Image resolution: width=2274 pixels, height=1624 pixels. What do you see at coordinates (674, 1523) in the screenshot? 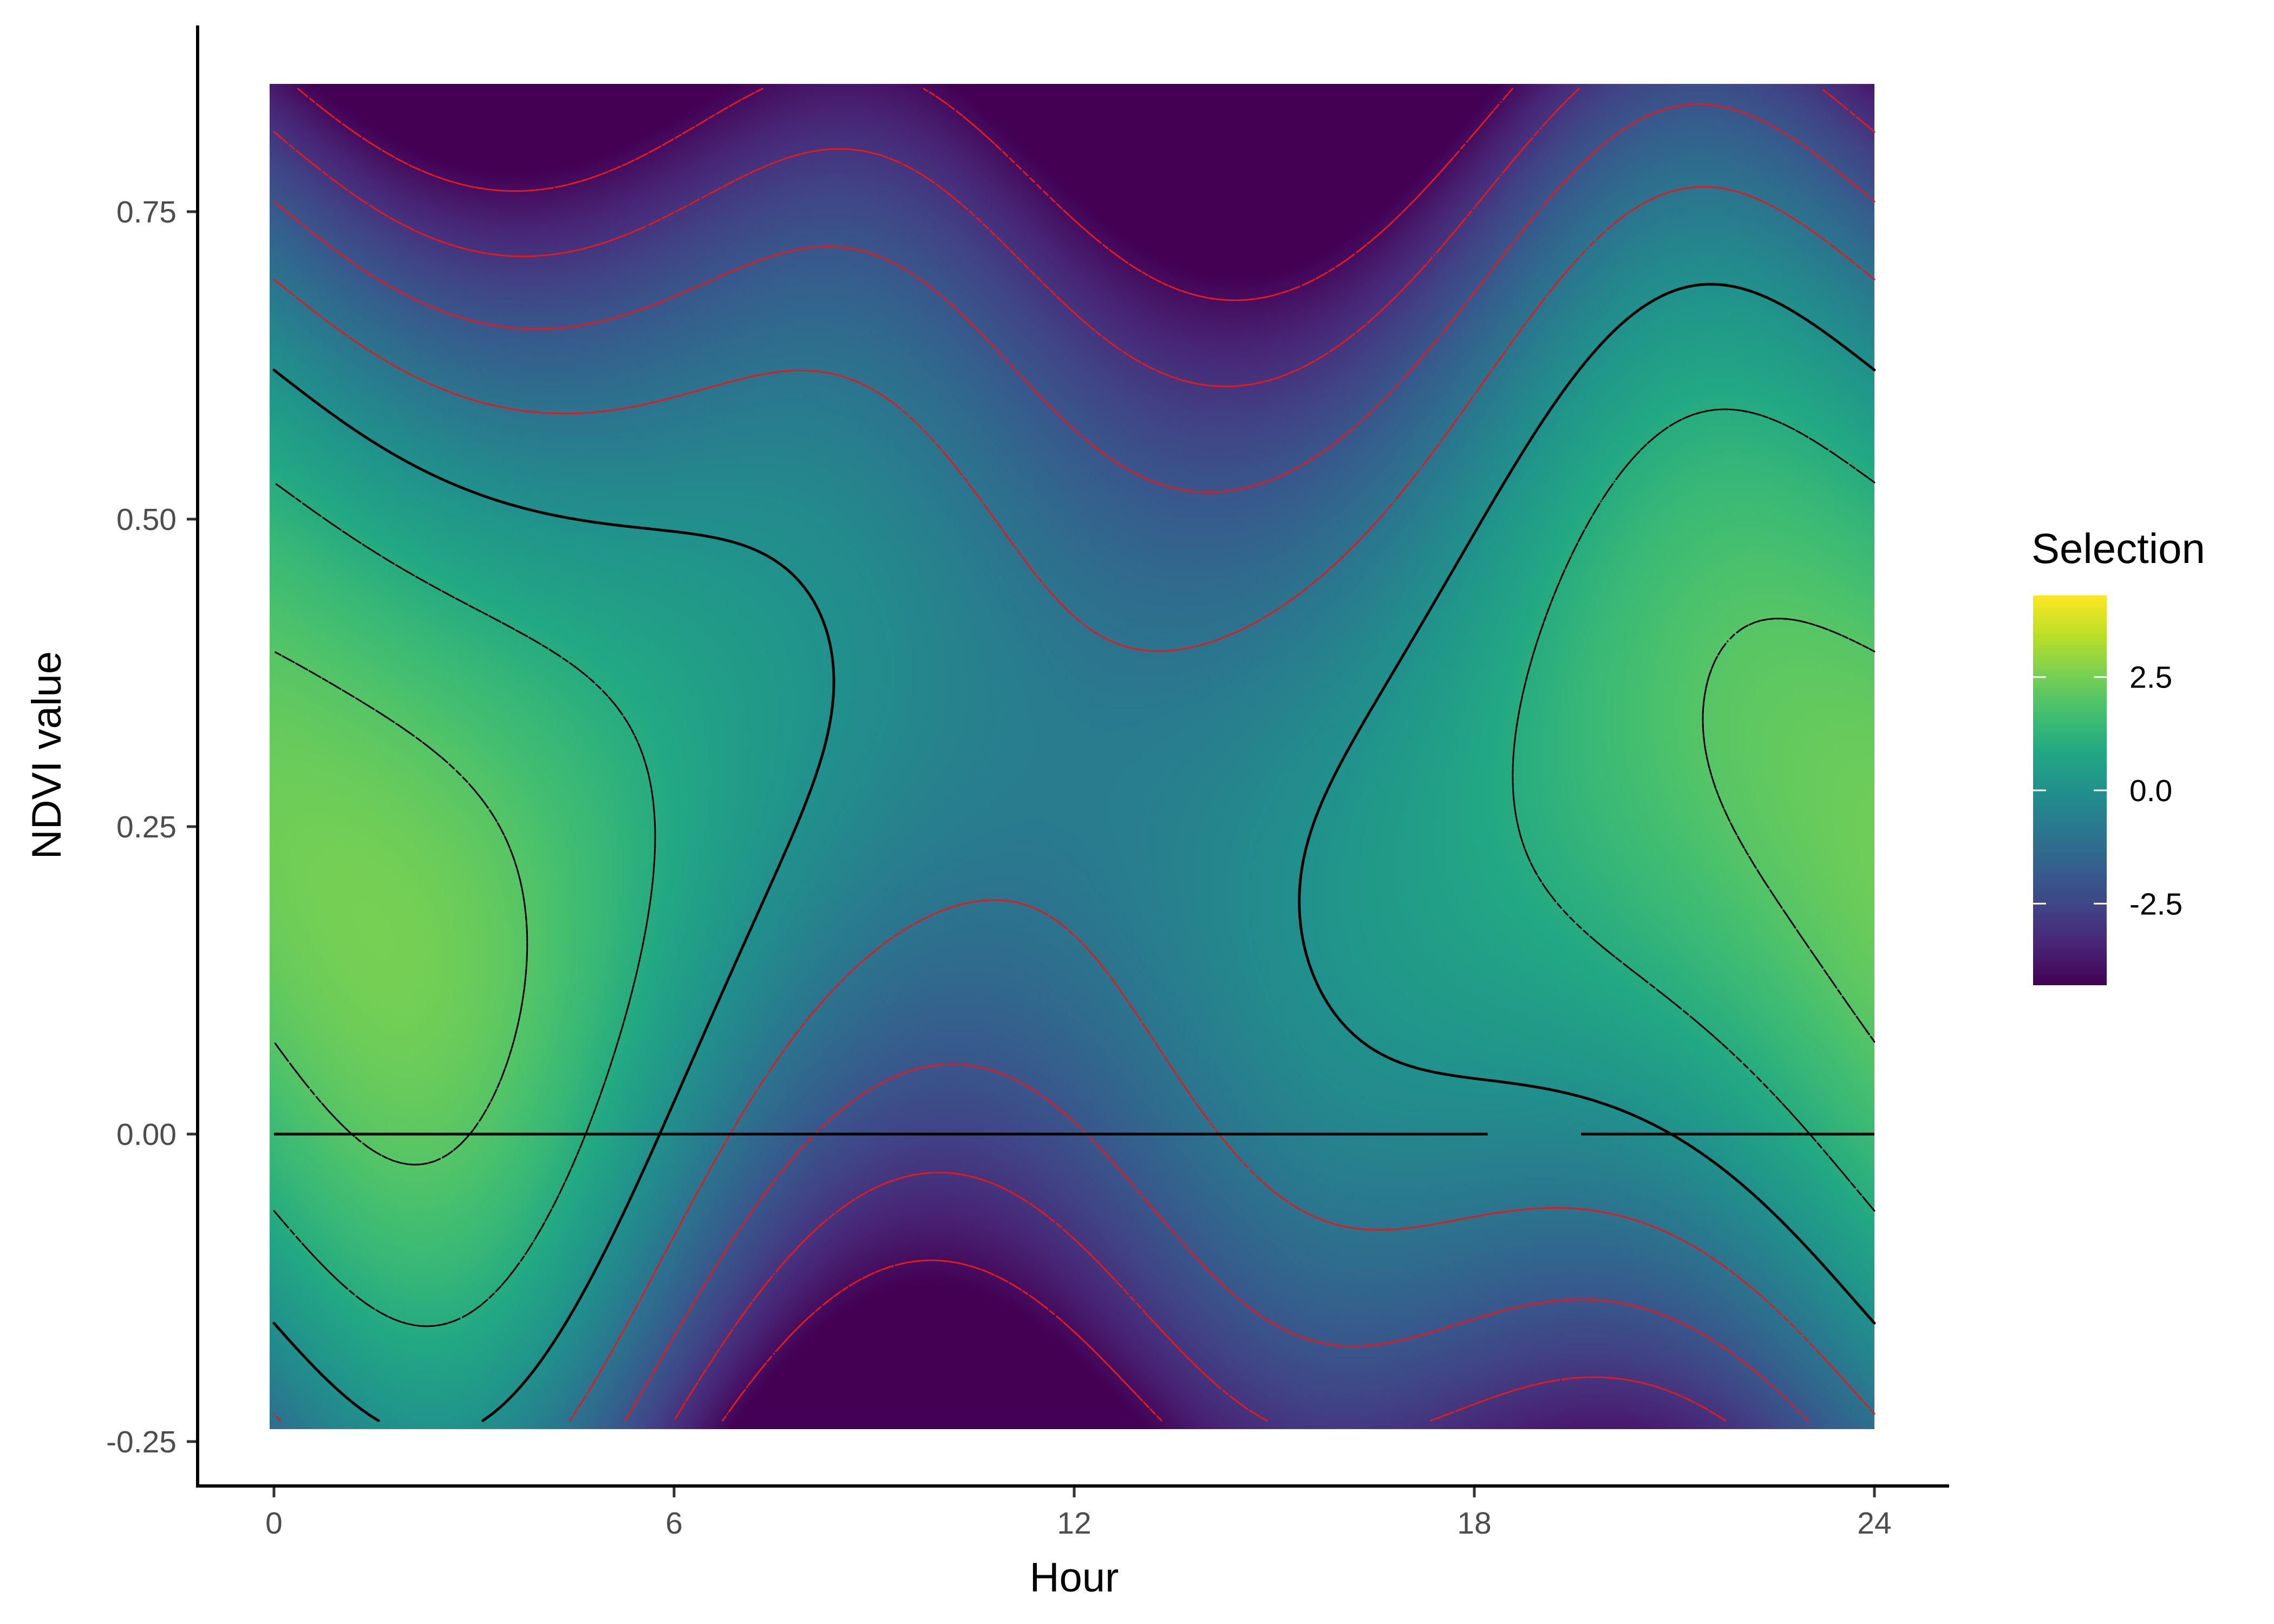
I see `x-tick-label: 6` at bounding box center [674, 1523].